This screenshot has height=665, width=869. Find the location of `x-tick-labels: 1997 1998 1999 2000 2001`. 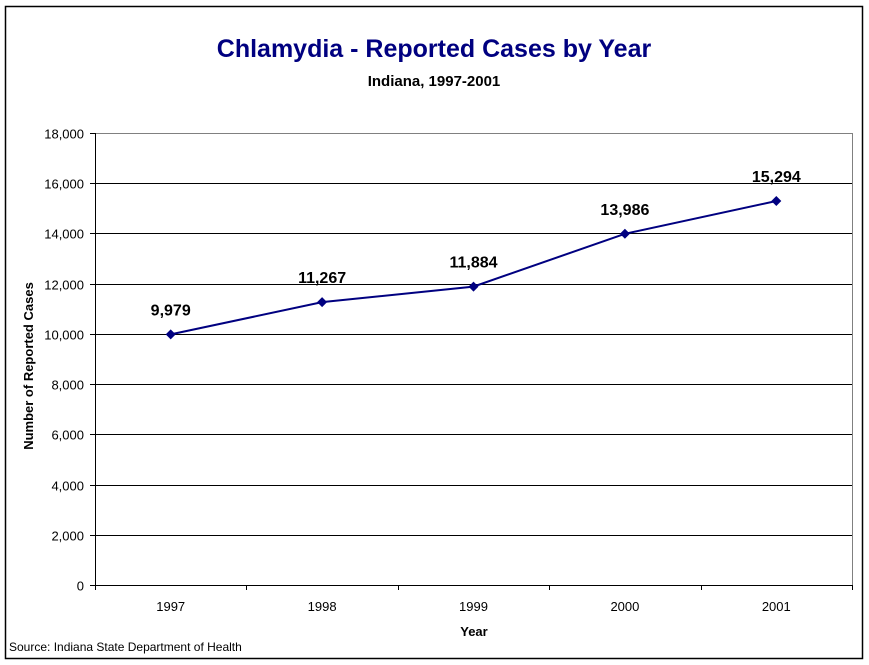

x-tick-labels: 1997 1998 1999 2000 2001 is located at coordinates (473, 606).